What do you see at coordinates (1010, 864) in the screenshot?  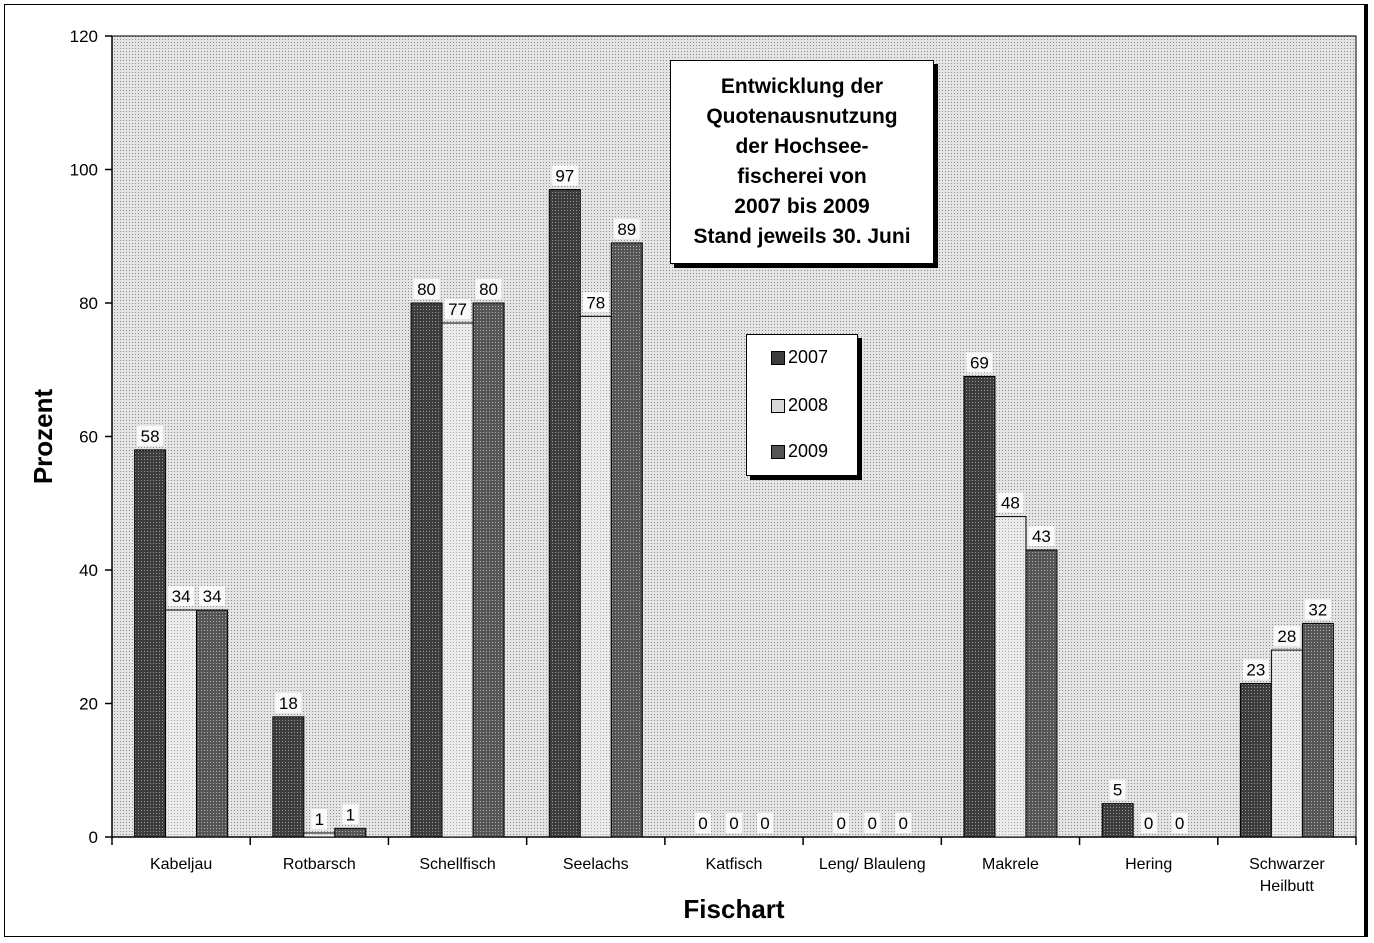 I see `x-tick-label: Makrele` at bounding box center [1010, 864].